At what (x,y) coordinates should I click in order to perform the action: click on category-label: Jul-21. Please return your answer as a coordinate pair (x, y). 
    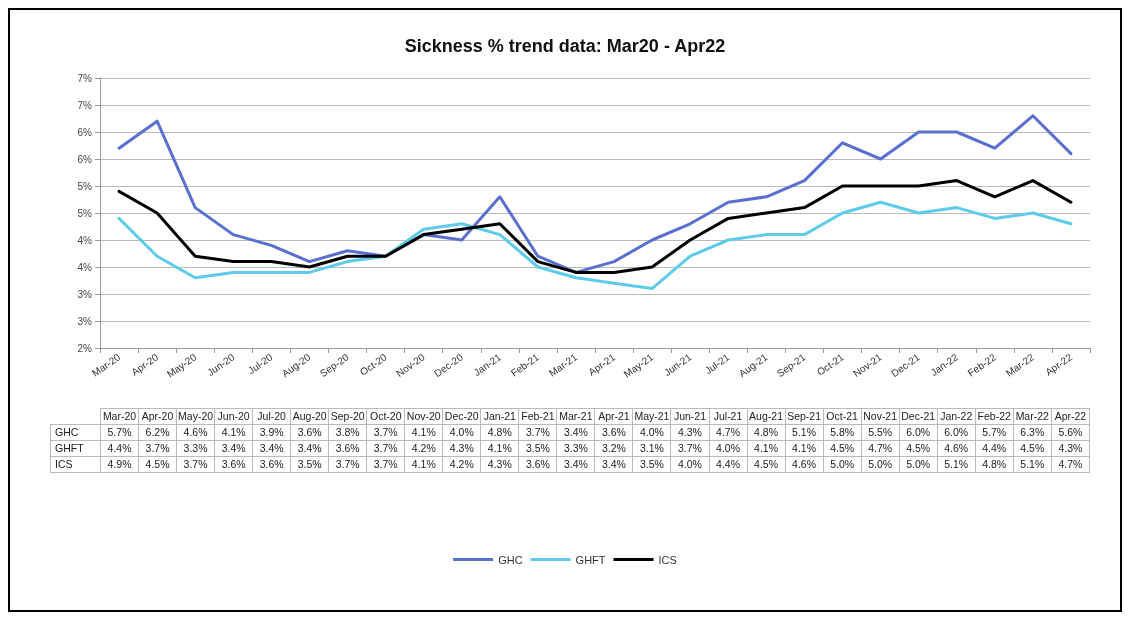
    Looking at the image, I should click on (728, 416).